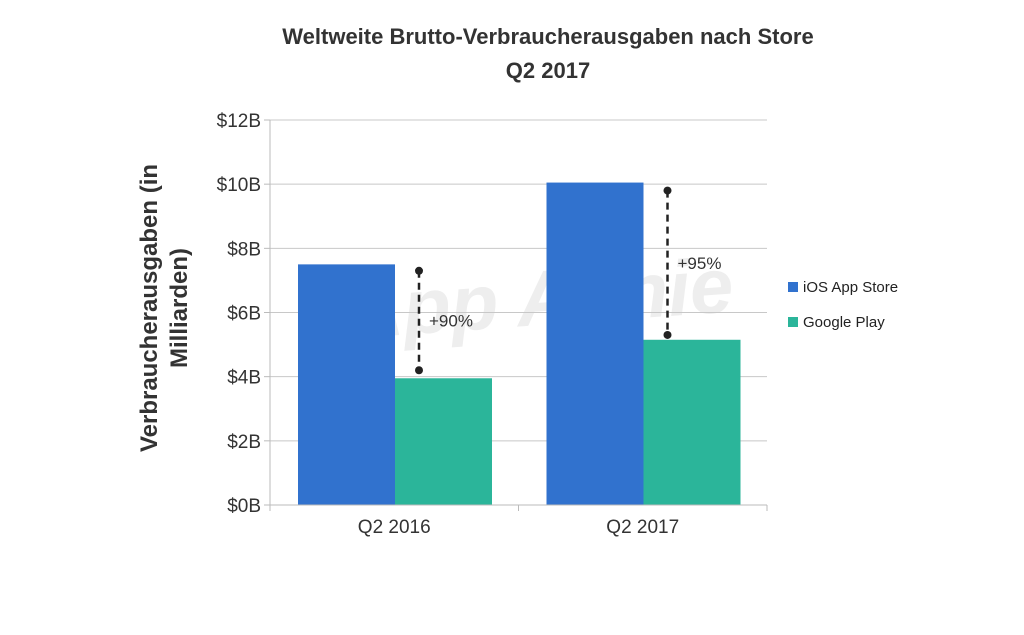 Image resolution: width=1024 pixels, height=635 pixels. Describe the element at coordinates (394, 527) in the screenshot. I see `x-category-label: Q2 2016` at that location.